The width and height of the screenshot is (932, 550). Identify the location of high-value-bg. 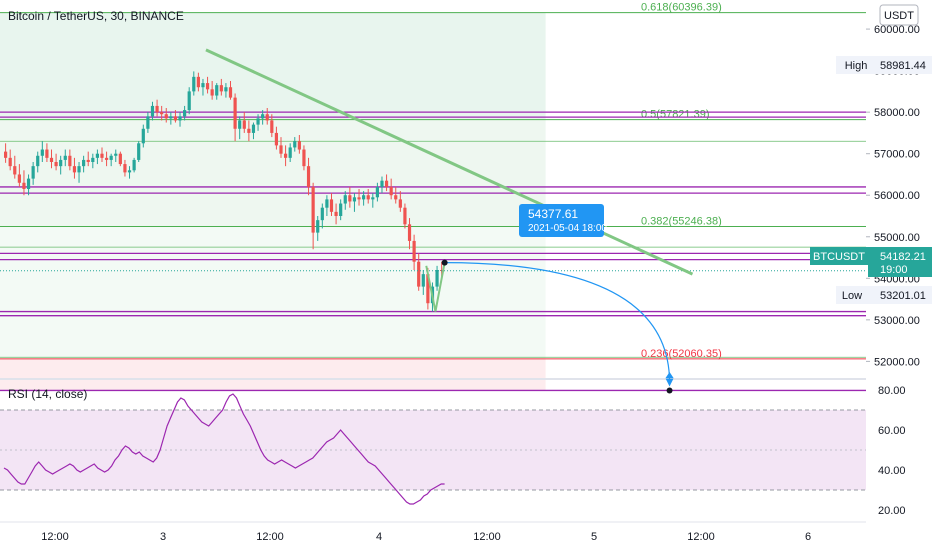
(904, 65).